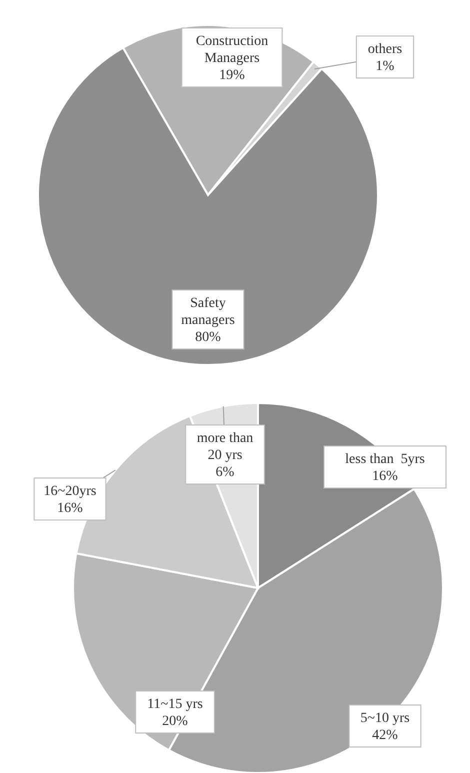 This screenshot has width=470, height=773. Describe the element at coordinates (175, 704) in the screenshot. I see `slice-label: 11~15 yrs` at that location.